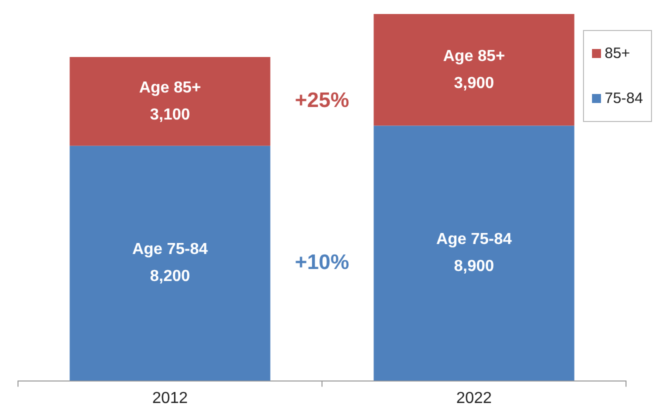 The height and width of the screenshot is (412, 654). Describe the element at coordinates (322, 100) in the screenshot. I see `annotation: +25%` at that location.